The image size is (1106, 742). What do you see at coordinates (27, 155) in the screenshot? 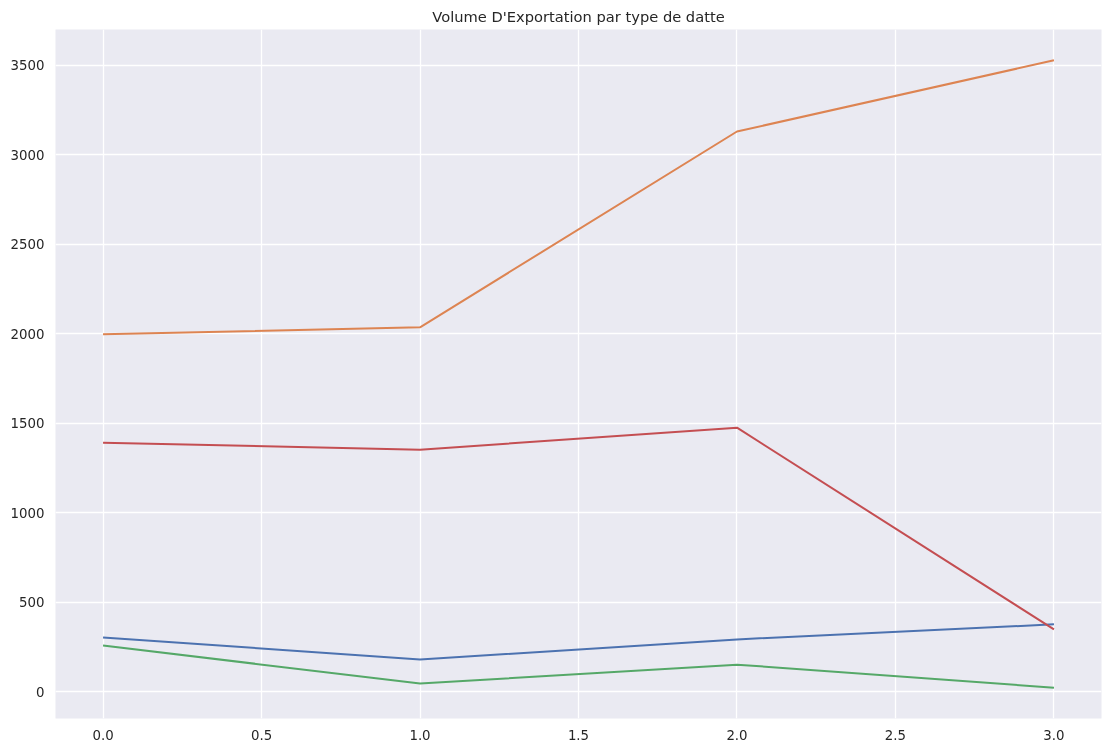
I see `y-tick-label: 3000` at bounding box center [27, 155].